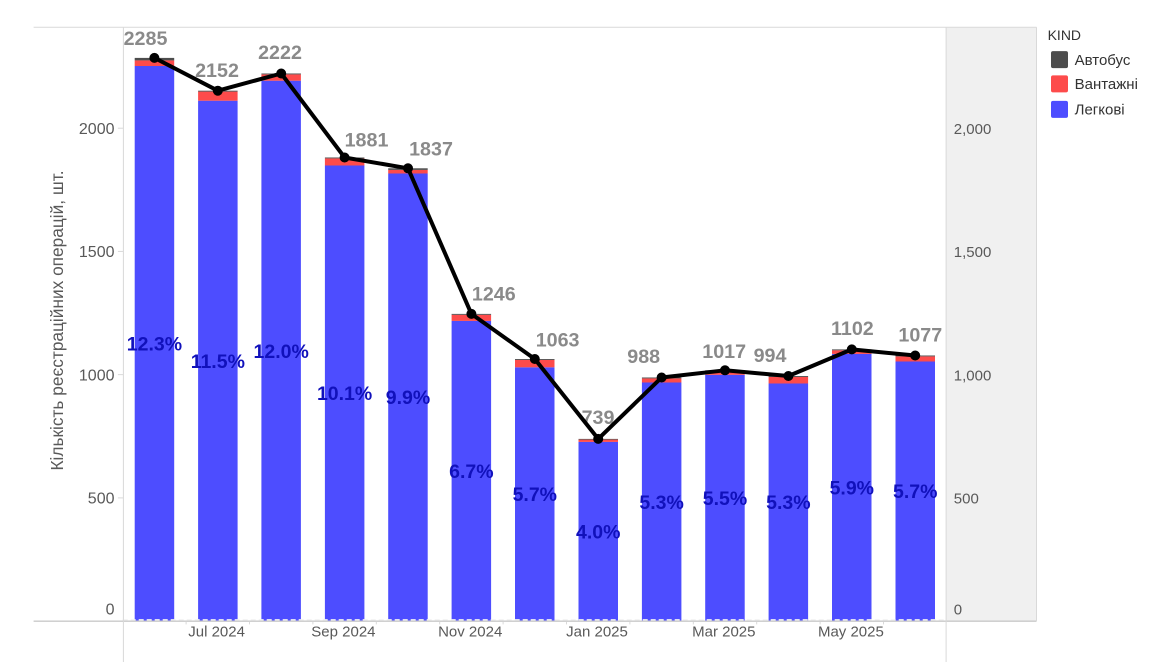 The width and height of the screenshot is (1168, 662). I want to click on svg-text: 2000, so click(97, 129).